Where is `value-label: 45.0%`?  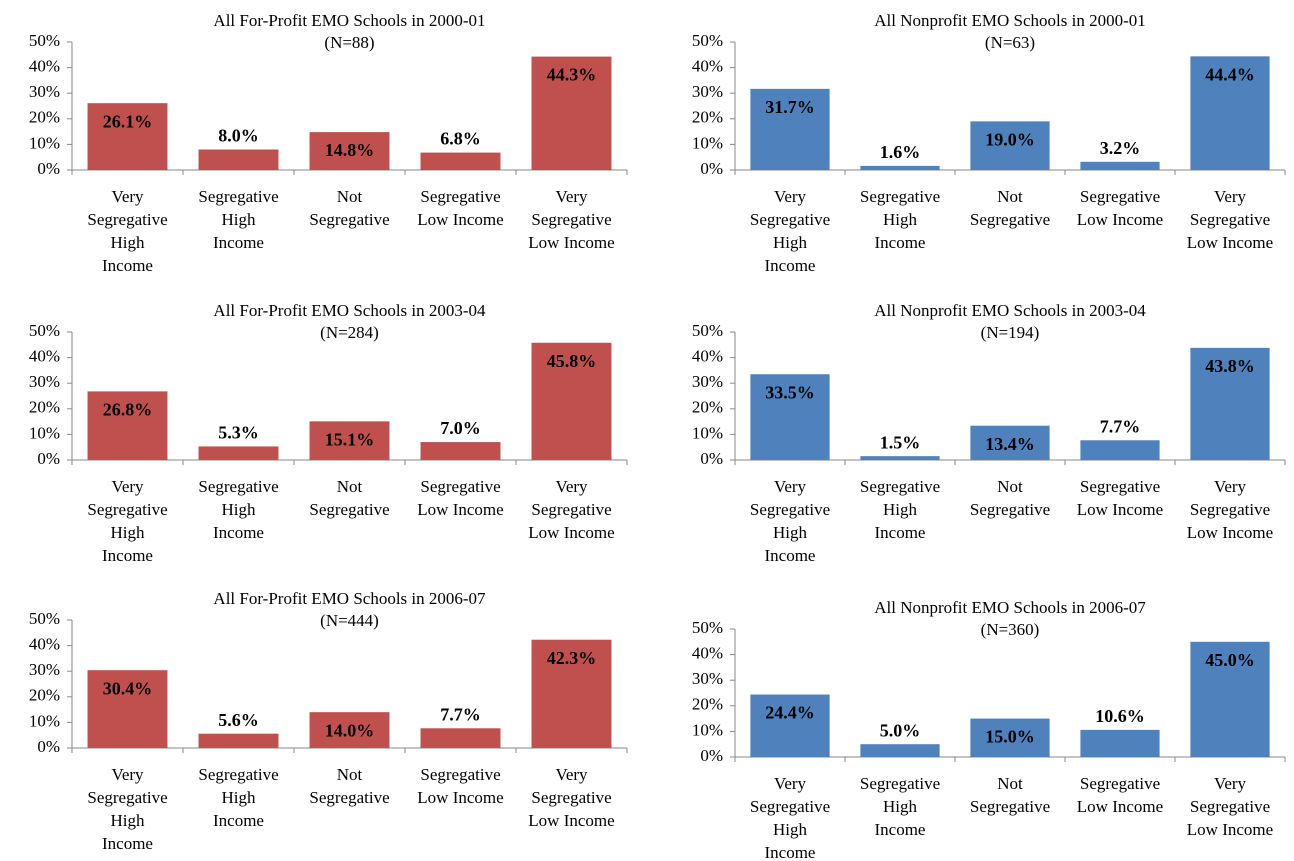
value-label: 45.0% is located at coordinates (1230, 660).